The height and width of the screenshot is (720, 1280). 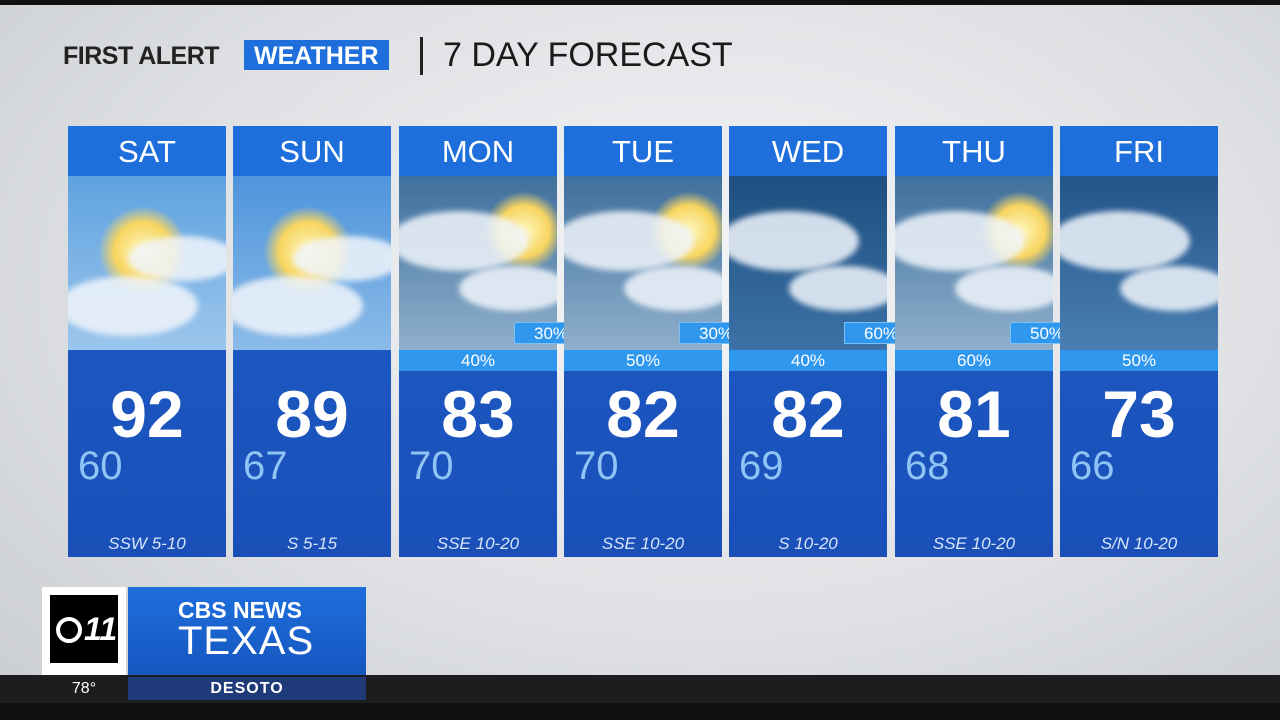 I want to click on divider, so click(x=421, y=56).